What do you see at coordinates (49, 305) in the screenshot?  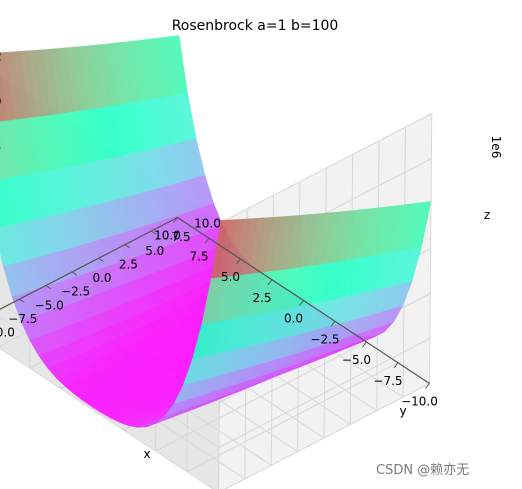 I see `y-tick-label: −5.0` at bounding box center [49, 305].